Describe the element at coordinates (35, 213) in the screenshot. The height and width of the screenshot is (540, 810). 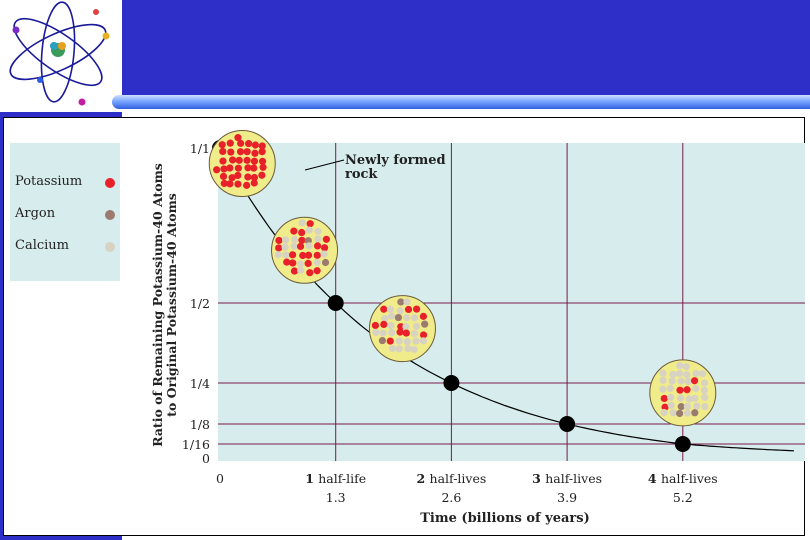
I see `legend-label: Argon` at that location.